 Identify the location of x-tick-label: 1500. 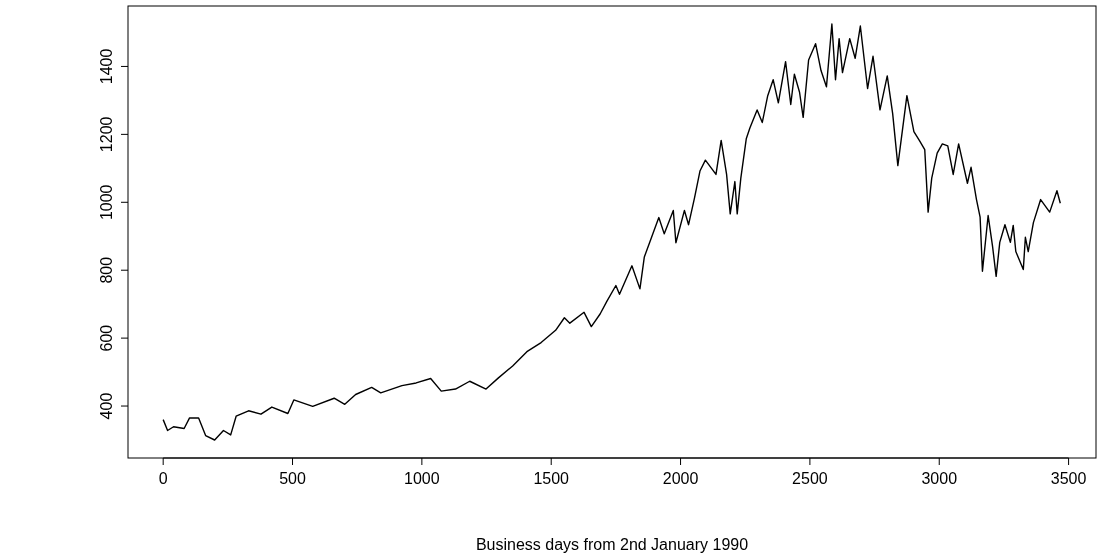
(551, 478).